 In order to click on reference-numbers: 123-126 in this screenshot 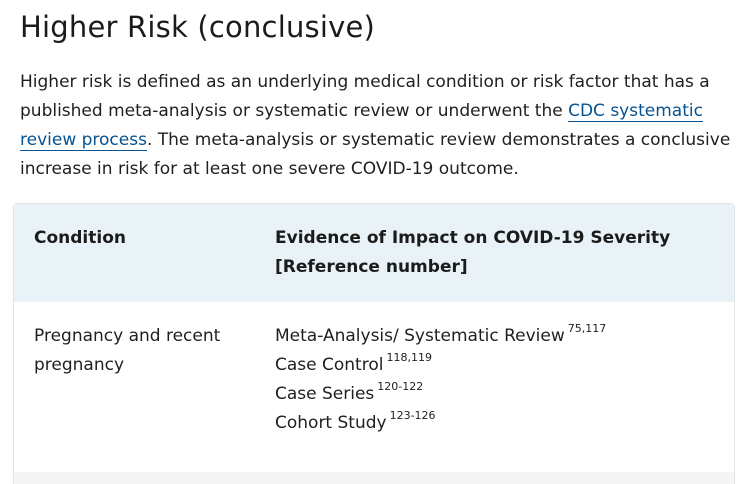, I will do `click(412, 415)`.